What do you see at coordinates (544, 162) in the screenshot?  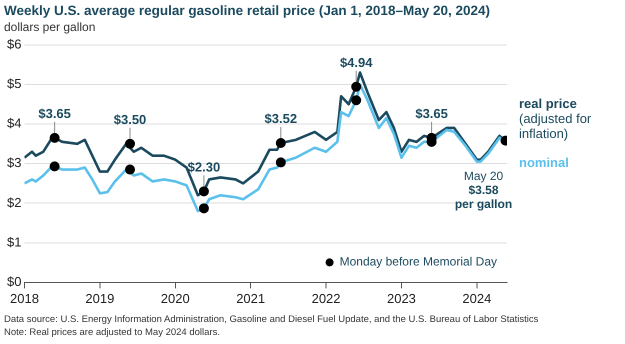 I see `series-label: nominal` at bounding box center [544, 162].